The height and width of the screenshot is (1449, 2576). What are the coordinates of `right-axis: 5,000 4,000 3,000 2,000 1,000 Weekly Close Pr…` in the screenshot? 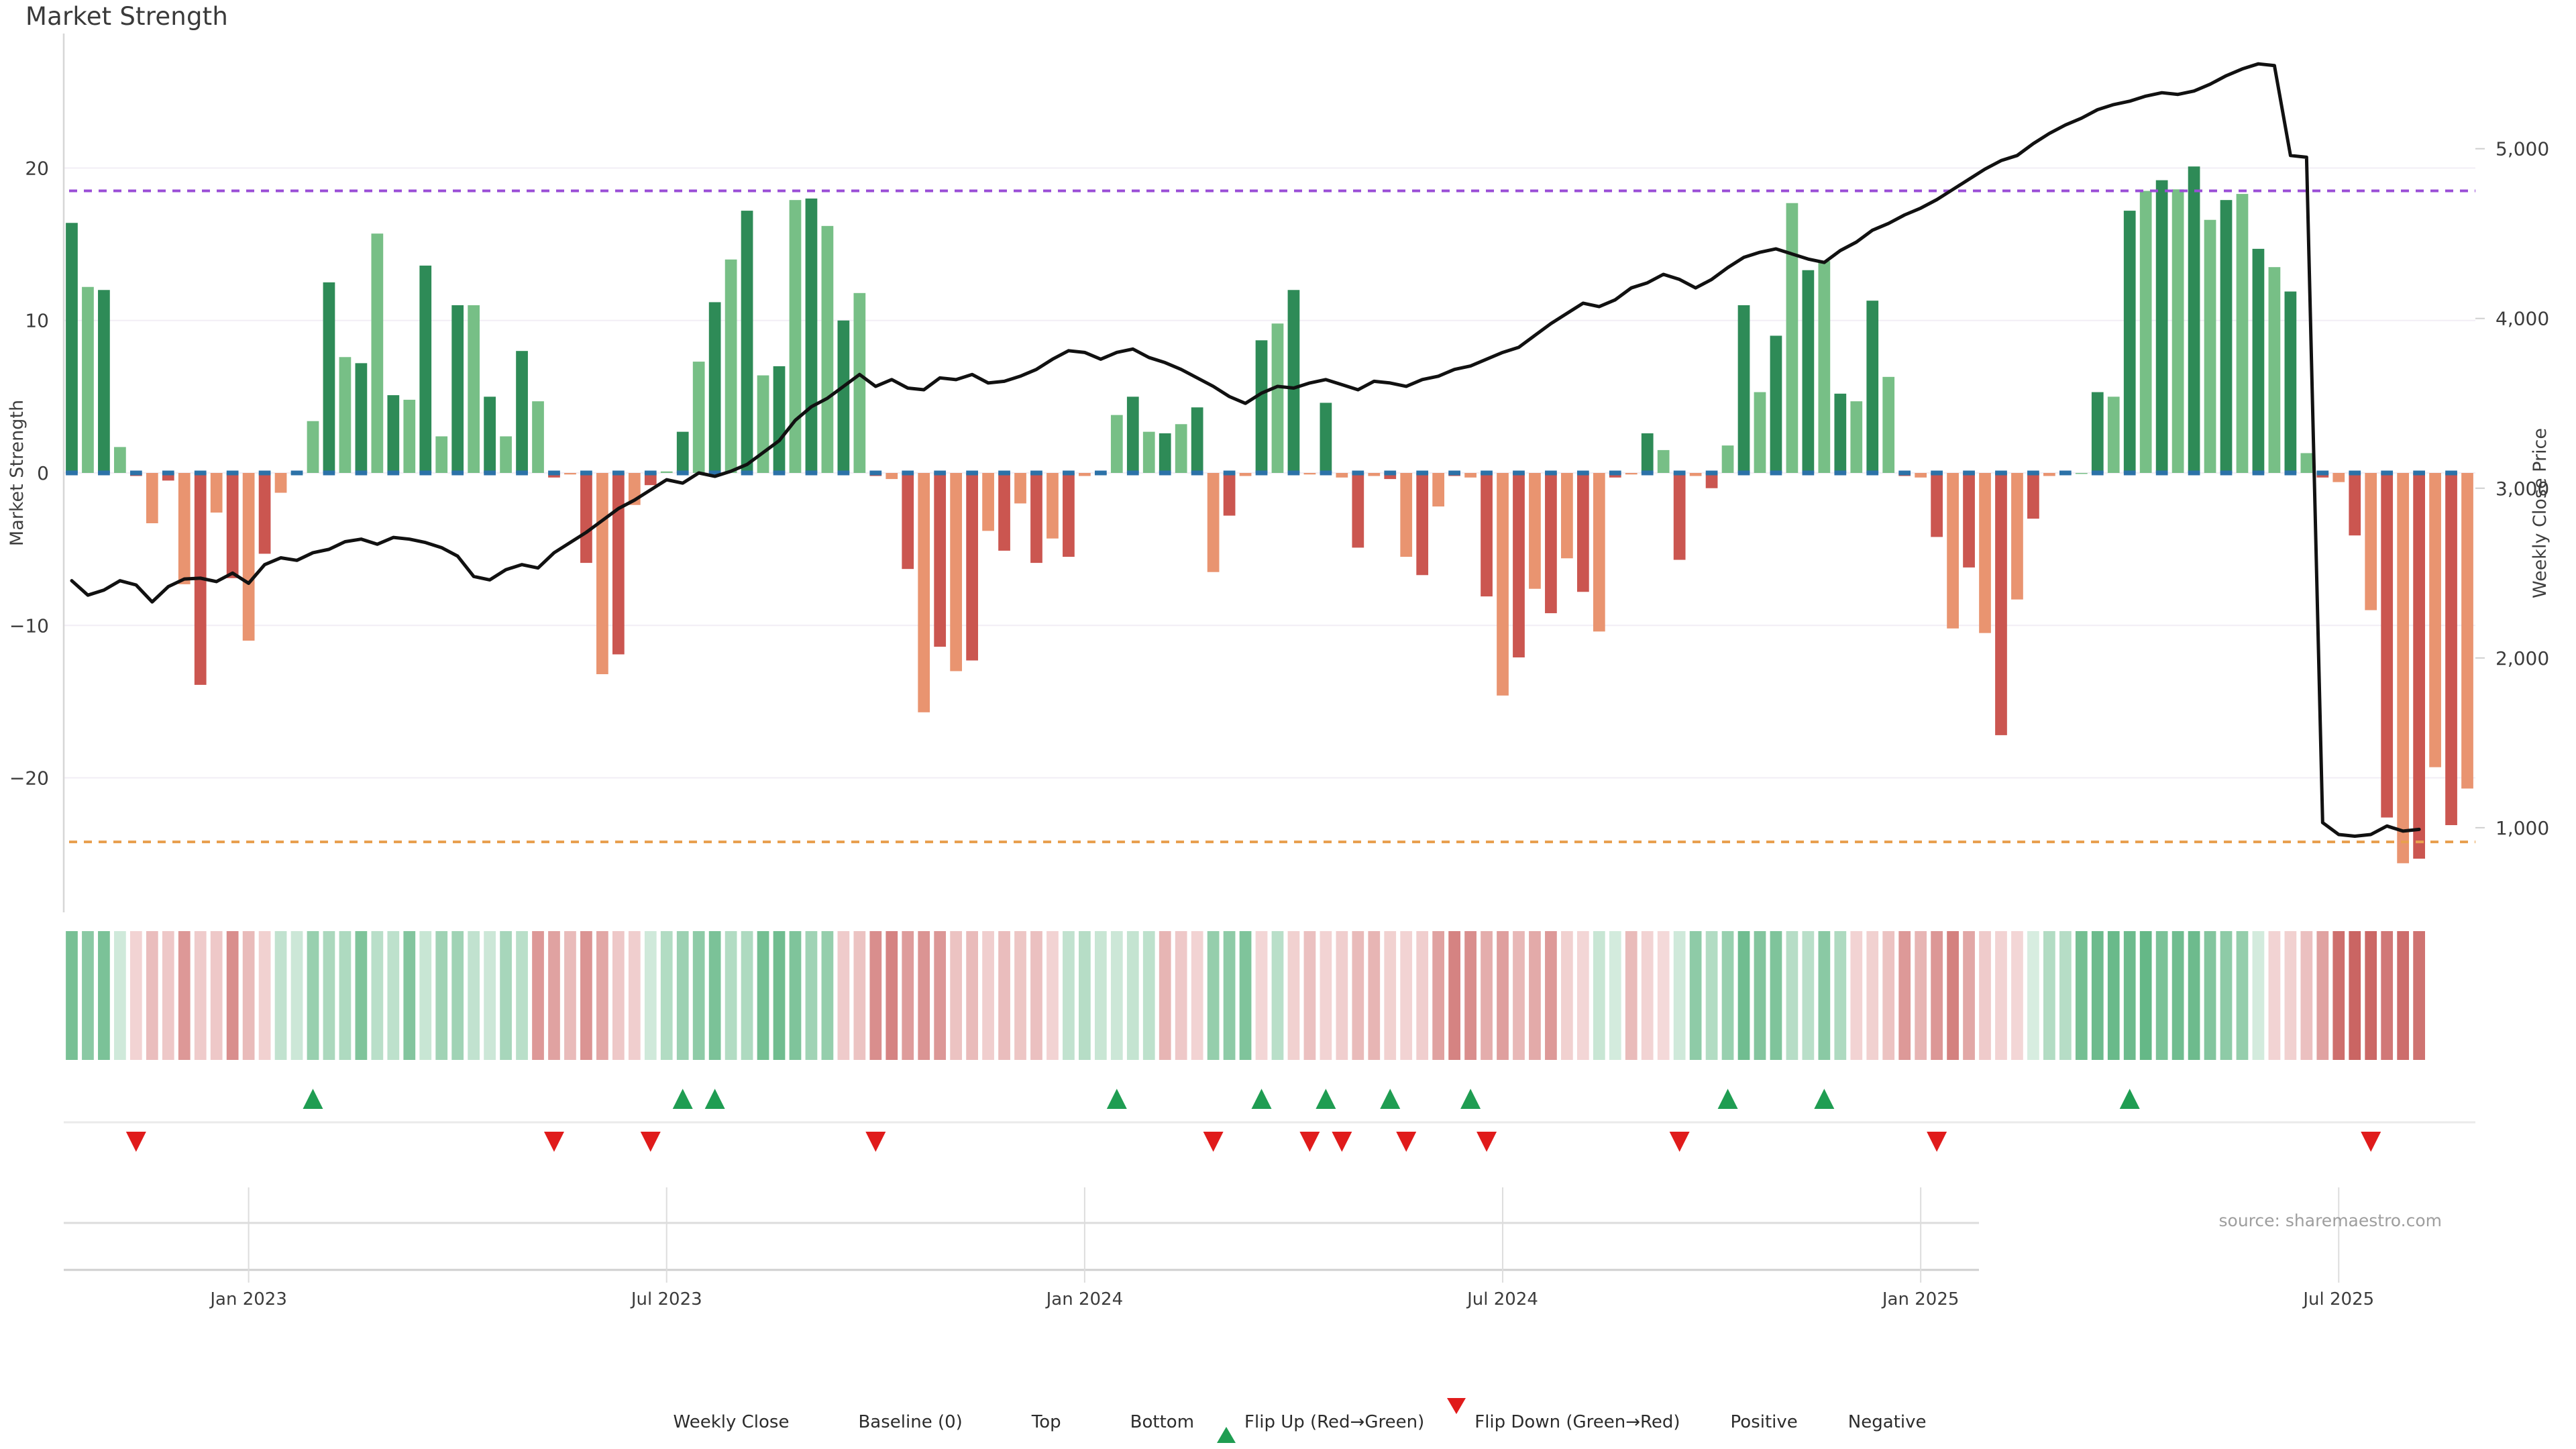 It's located at (2513, 488).